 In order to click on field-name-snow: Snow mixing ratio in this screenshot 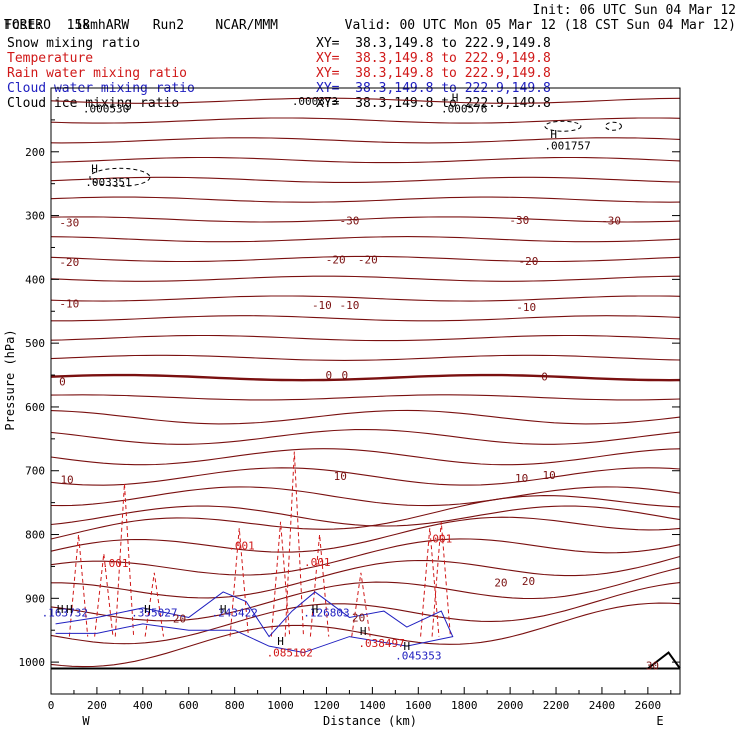, I will do `click(74, 43)`.